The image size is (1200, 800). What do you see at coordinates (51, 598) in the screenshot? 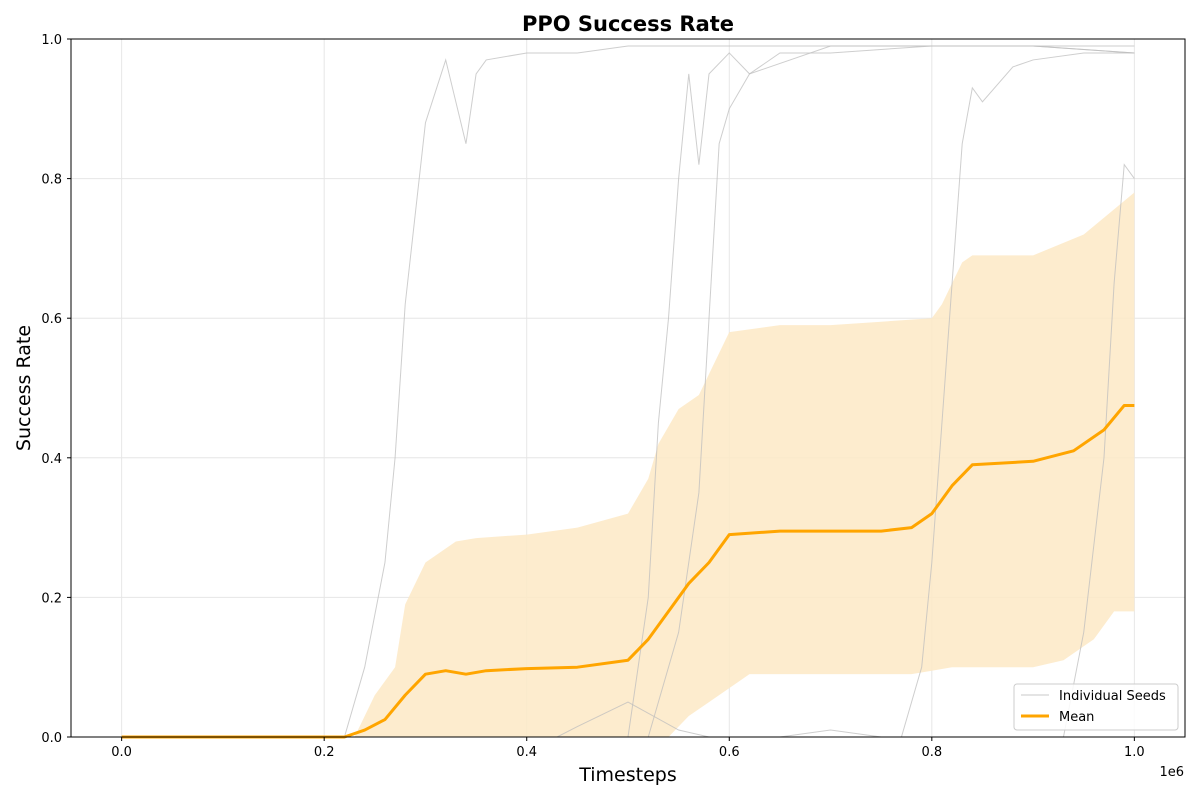
I see `y-tick-label: 0.2` at bounding box center [51, 598].